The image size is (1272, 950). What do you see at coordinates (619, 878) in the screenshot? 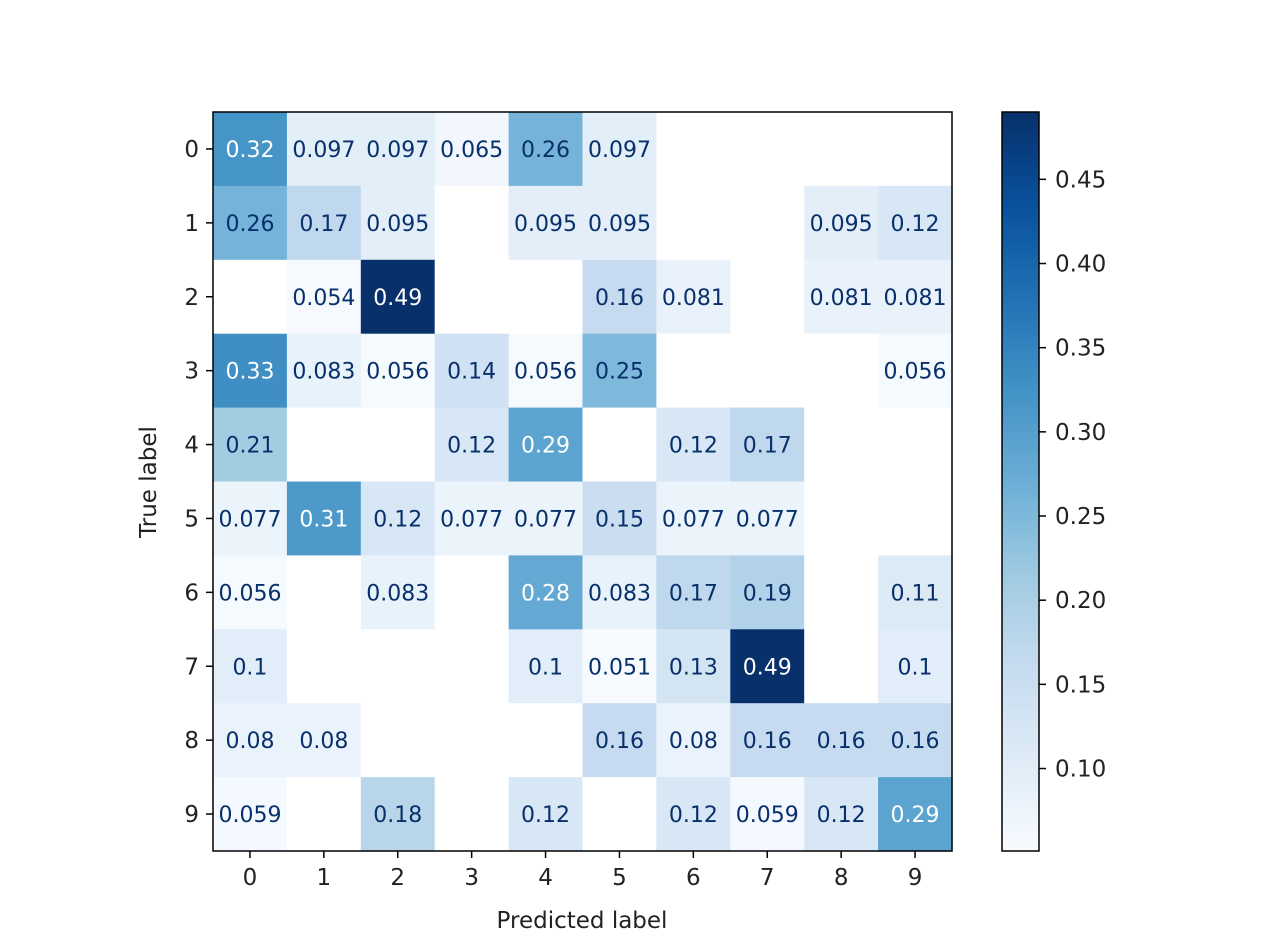
I see `x-tick-label: 5` at bounding box center [619, 878].